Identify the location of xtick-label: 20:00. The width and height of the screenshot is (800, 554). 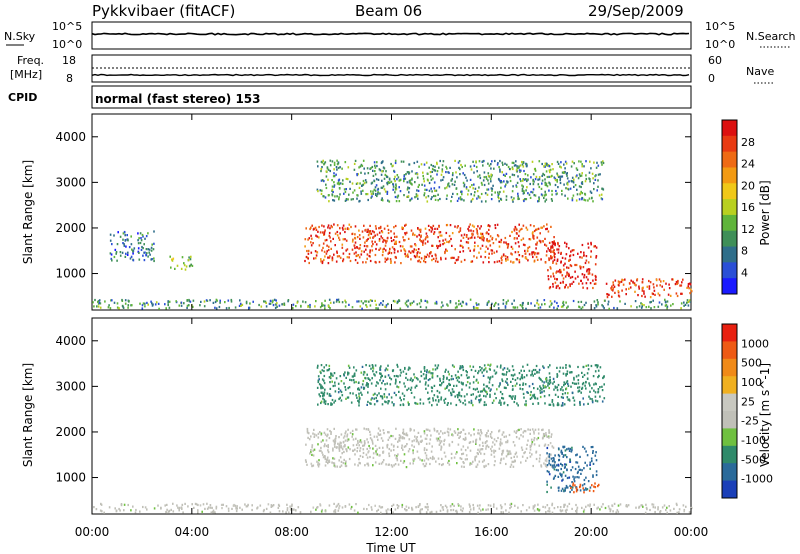
(591, 532).